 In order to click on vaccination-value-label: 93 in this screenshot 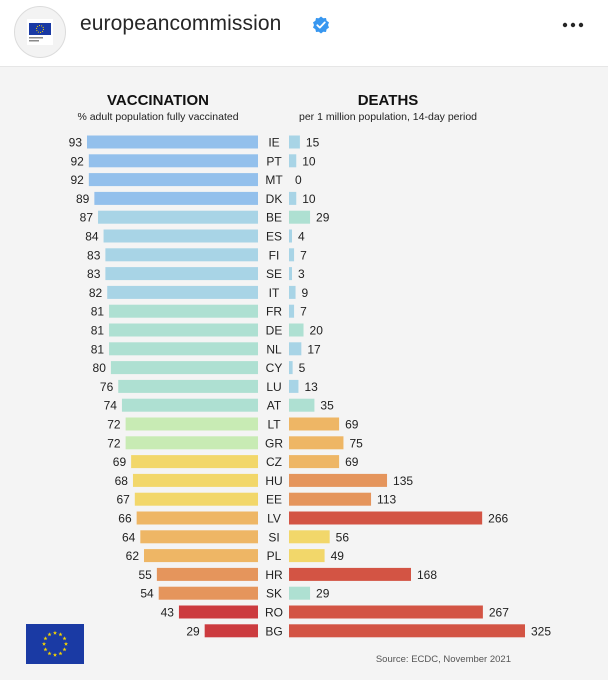, I will do `click(76, 143)`.